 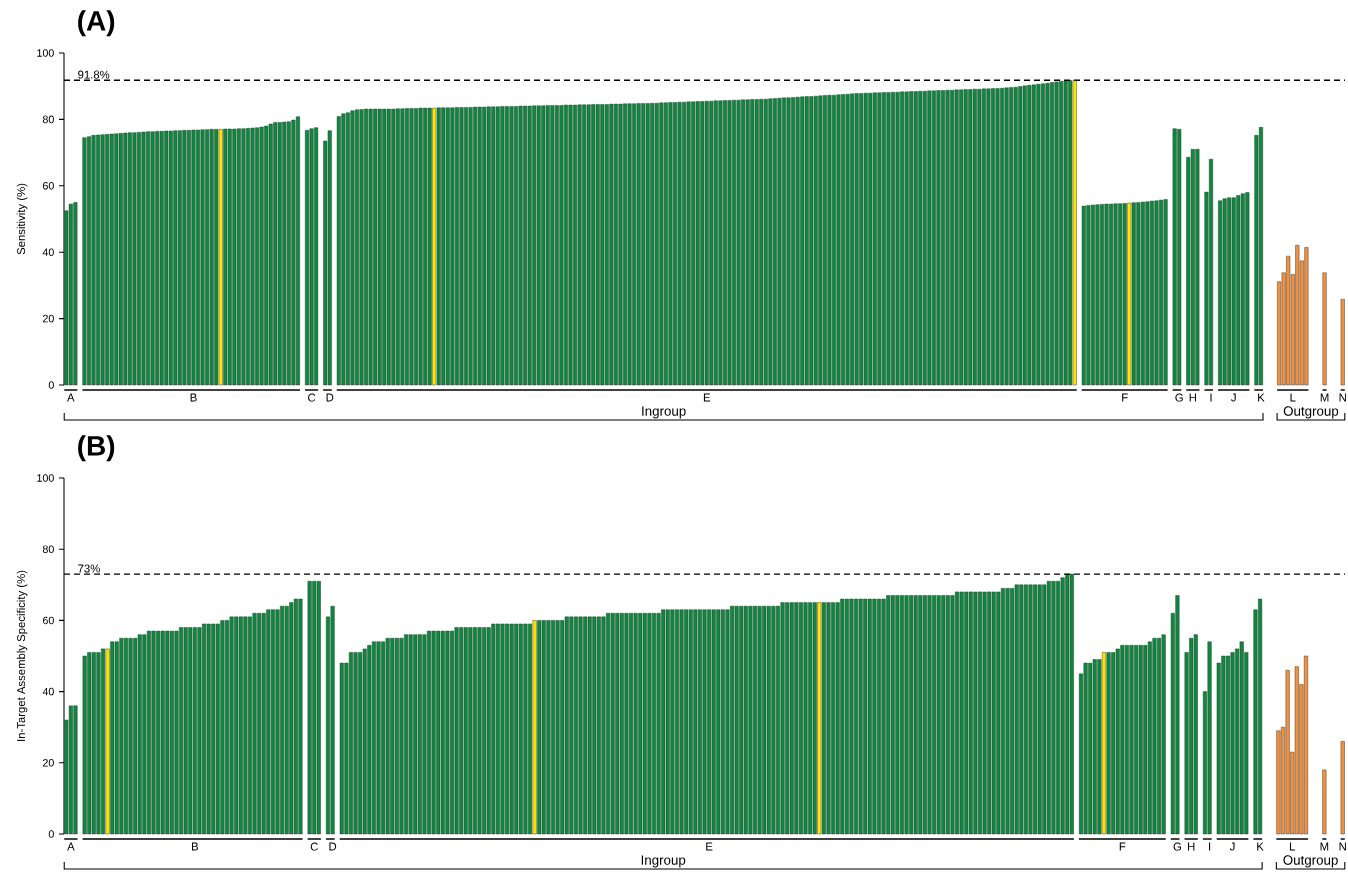 I want to click on x-tick-label: M, so click(x=1324, y=846).